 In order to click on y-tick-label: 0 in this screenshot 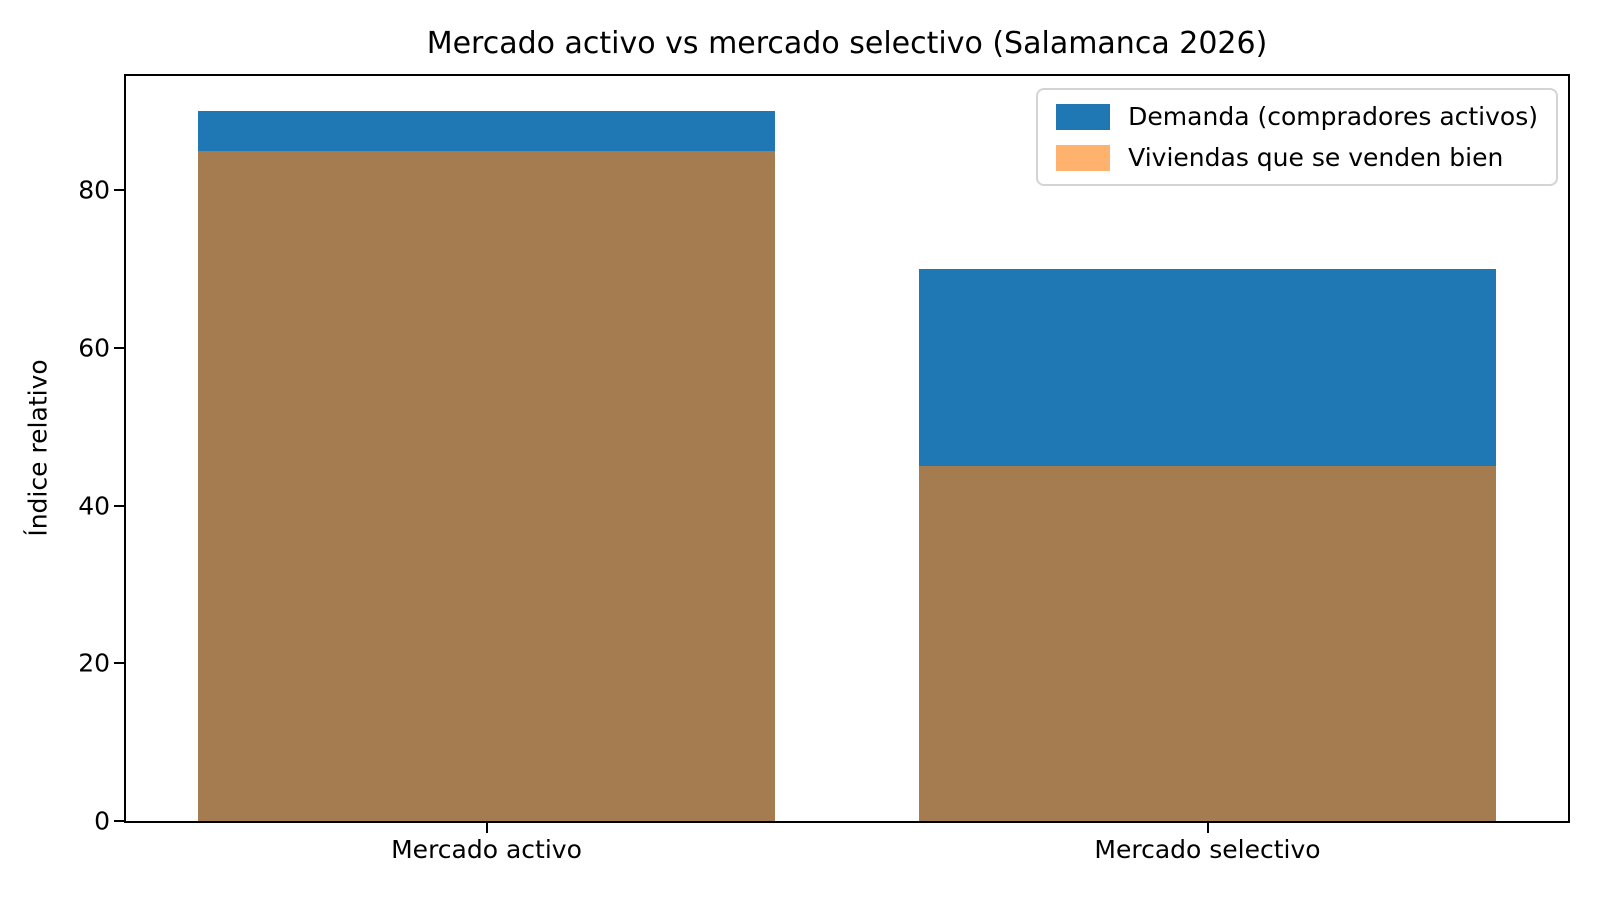, I will do `click(102, 821)`.